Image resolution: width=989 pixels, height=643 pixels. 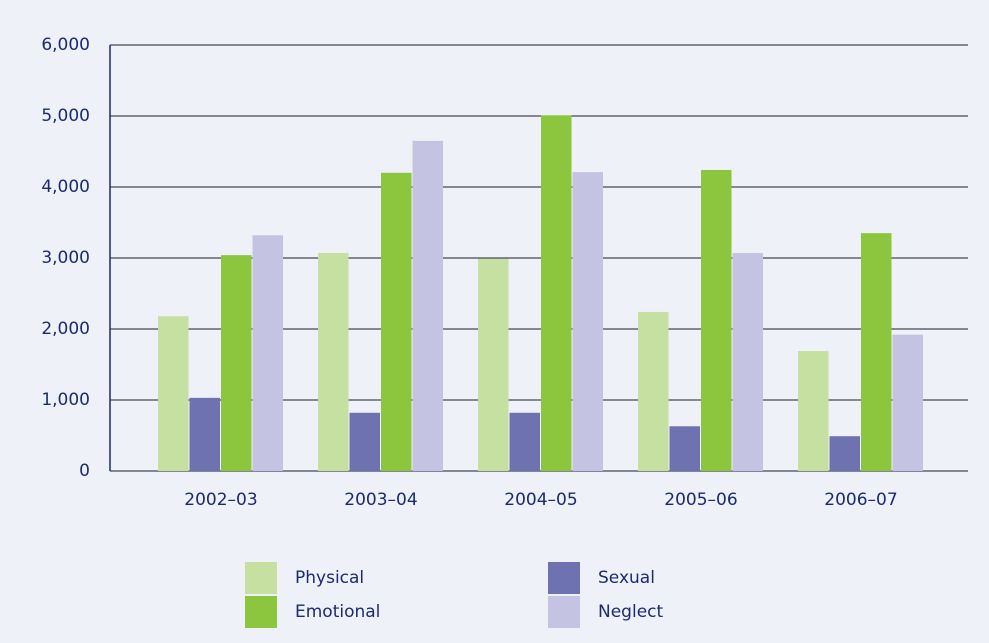 I want to click on x-tick-label: 2002–03, so click(x=220, y=500).